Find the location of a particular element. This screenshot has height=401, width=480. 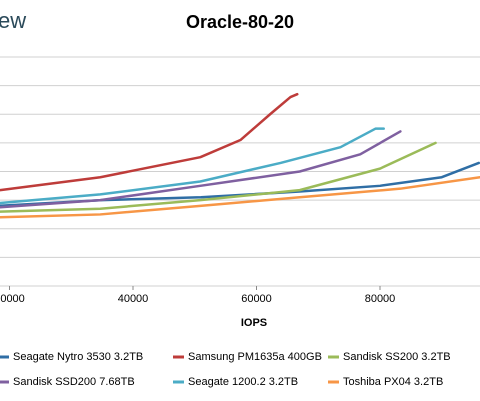

x-tick-label: 40000 is located at coordinates (133, 299).